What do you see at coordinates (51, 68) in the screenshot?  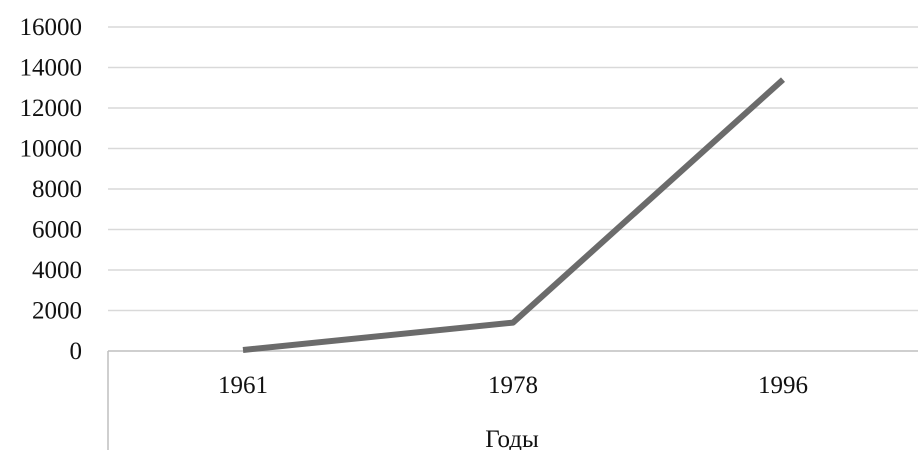 I see `y-tick-label: 14000` at bounding box center [51, 68].